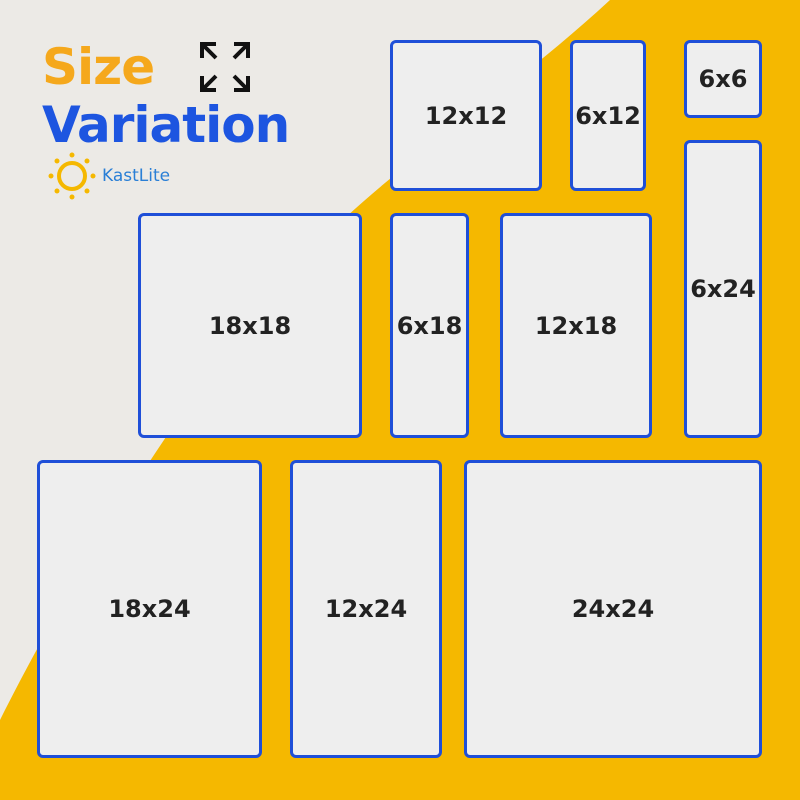 The height and width of the screenshot is (800, 800). What do you see at coordinates (225, 67) in the screenshot?
I see `expand-arrows-icon` at bounding box center [225, 67].